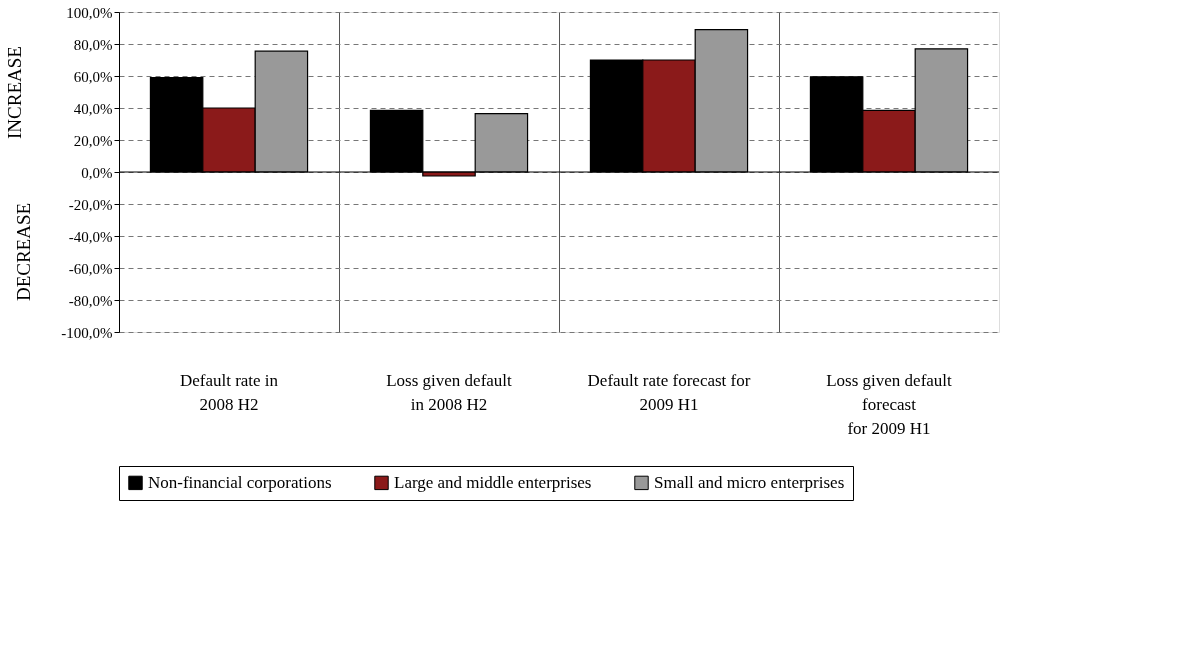 This screenshot has width=1189, height=648. I want to click on legend-label: Non-financial corporations, so click(240, 482).